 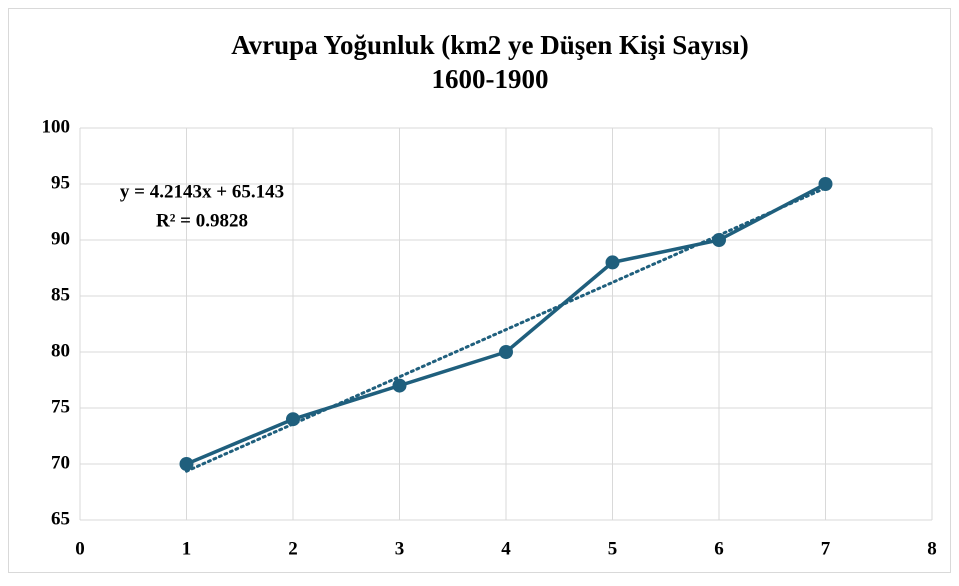 What do you see at coordinates (80, 548) in the screenshot?
I see `x-tick-label: 0` at bounding box center [80, 548].